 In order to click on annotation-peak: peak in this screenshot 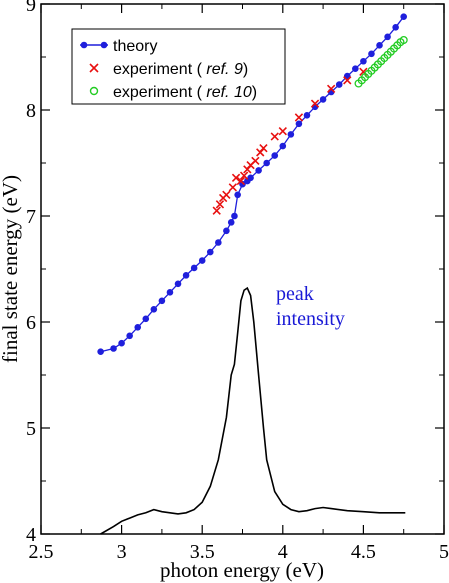, I will do `click(295, 294)`.